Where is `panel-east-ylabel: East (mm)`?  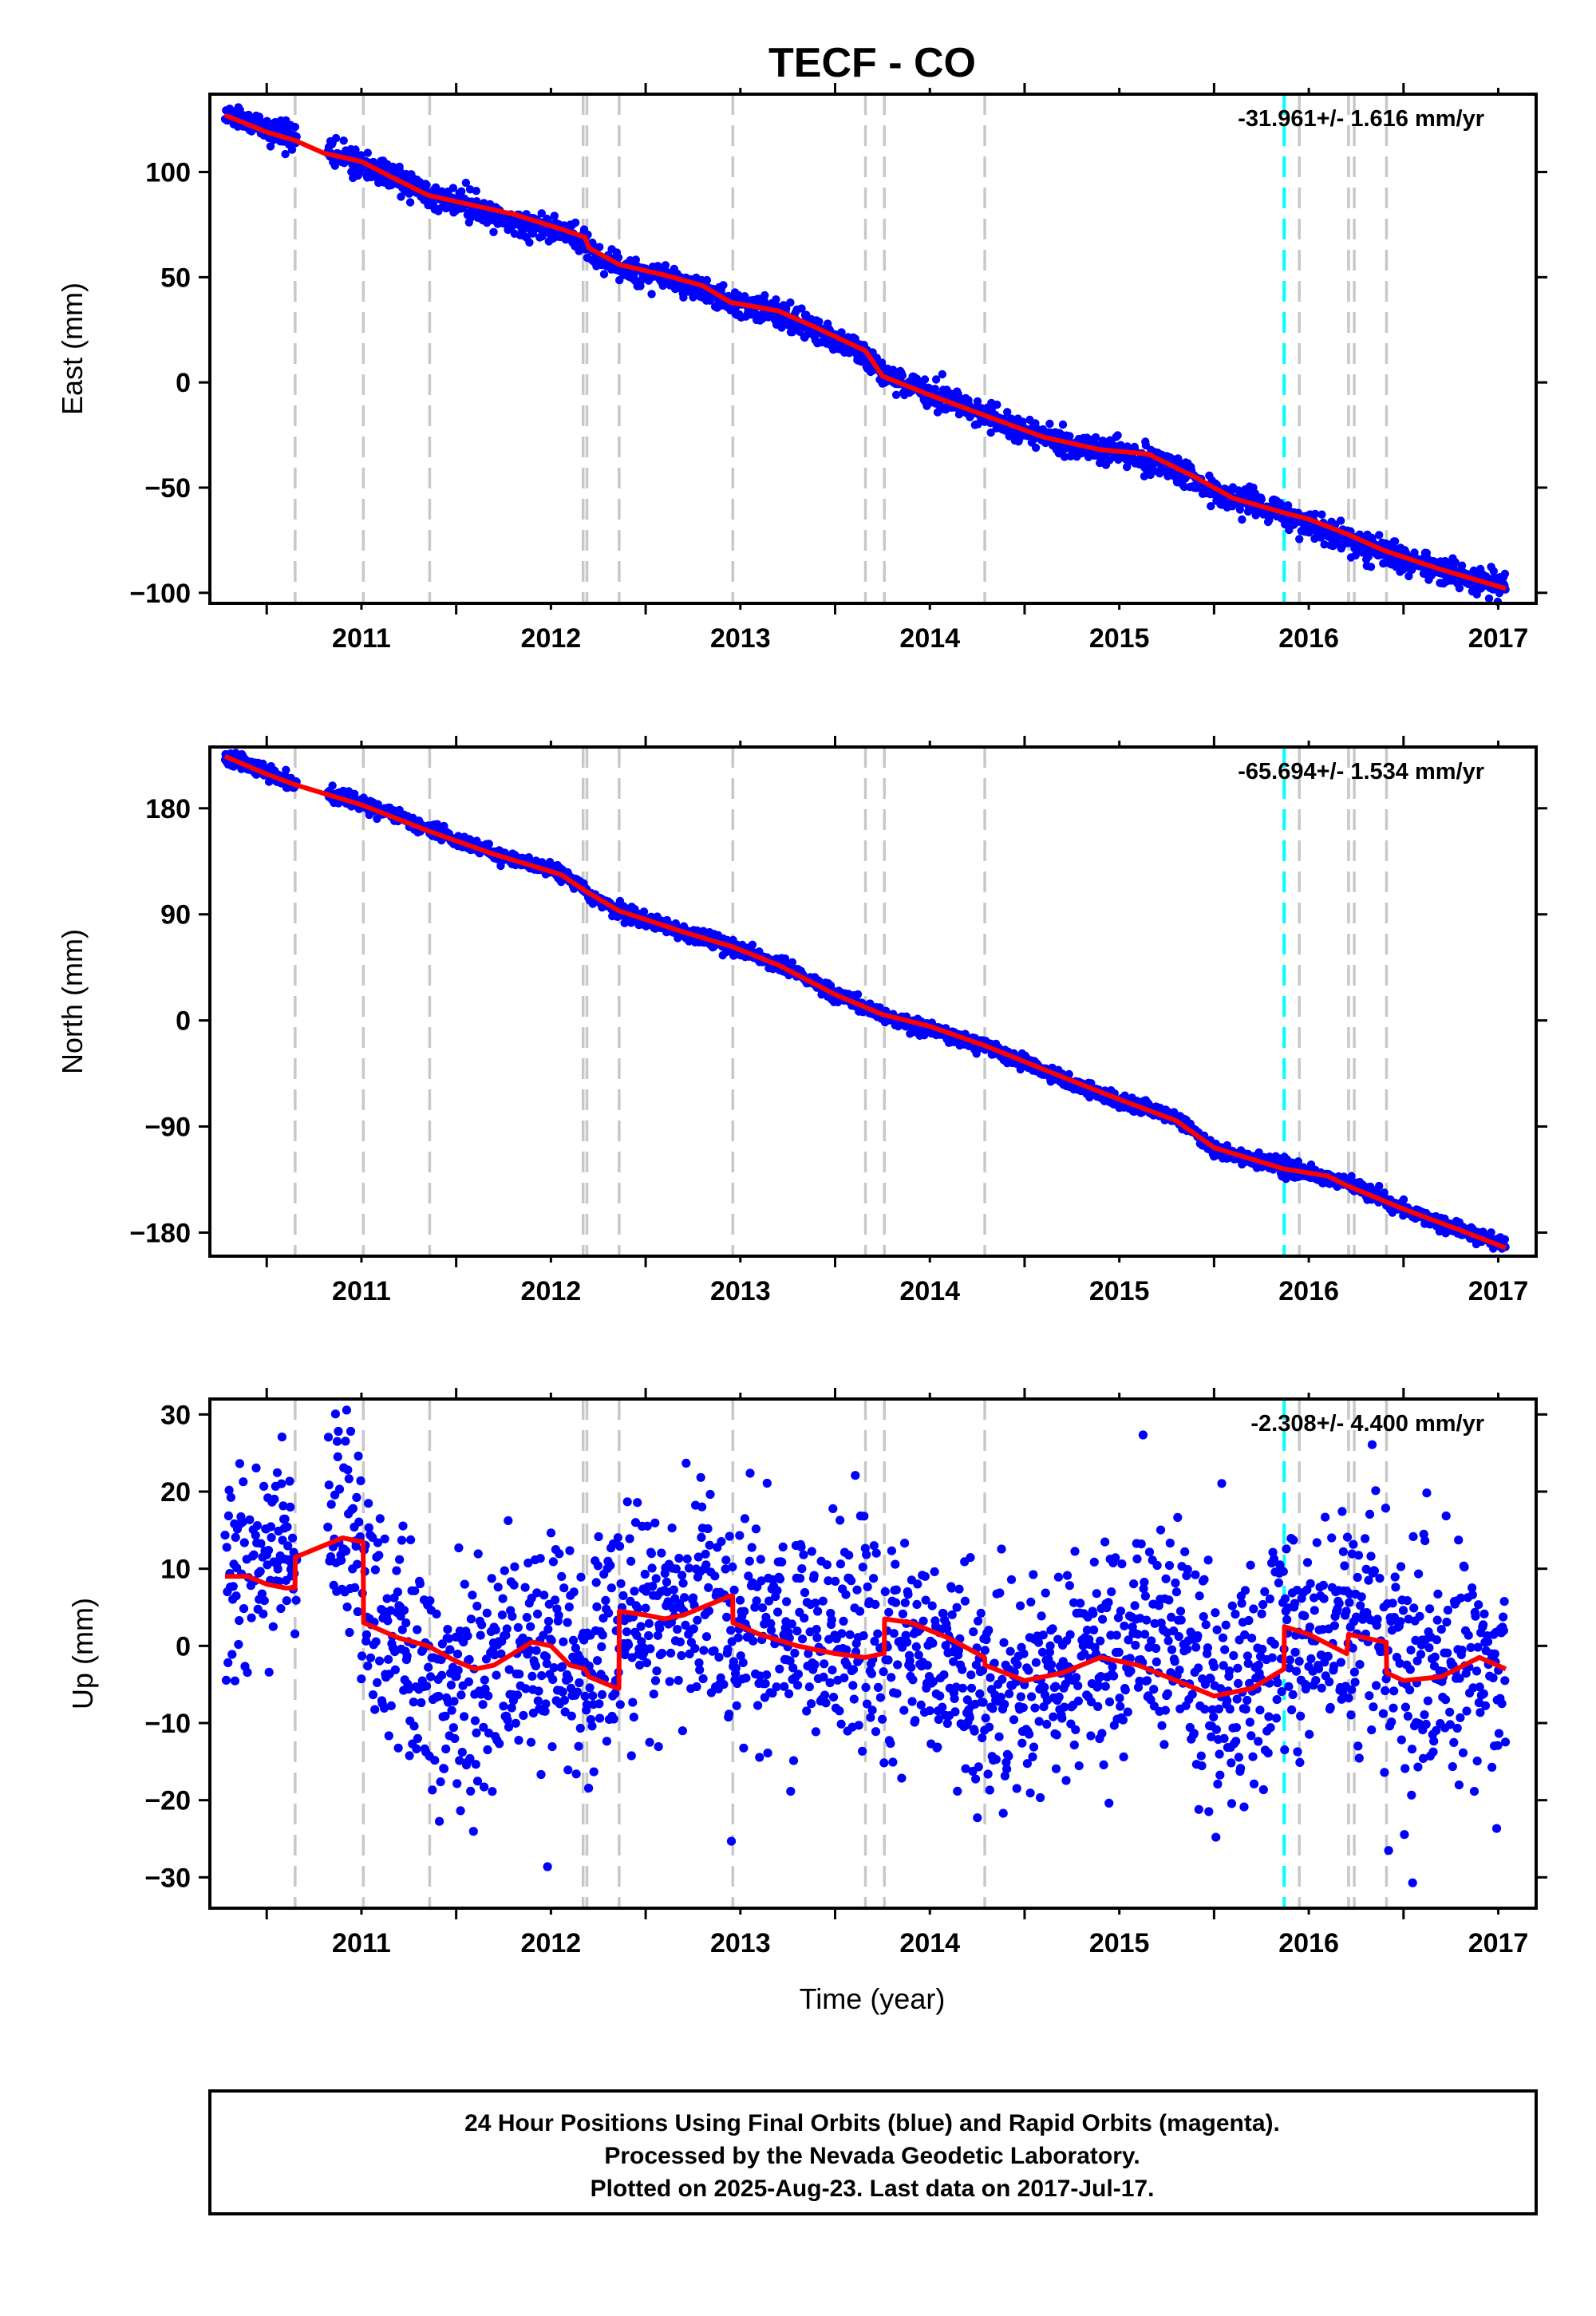 panel-east-ylabel: East (mm) is located at coordinates (72, 349).